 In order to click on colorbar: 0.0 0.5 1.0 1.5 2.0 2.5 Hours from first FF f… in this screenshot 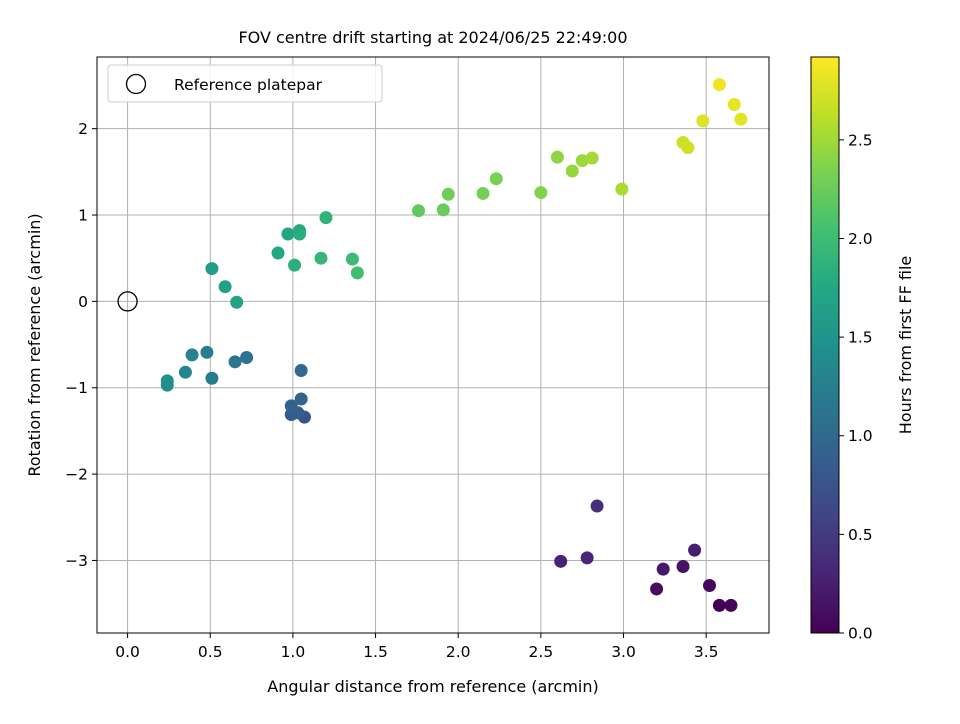, I will do `click(862, 349)`.